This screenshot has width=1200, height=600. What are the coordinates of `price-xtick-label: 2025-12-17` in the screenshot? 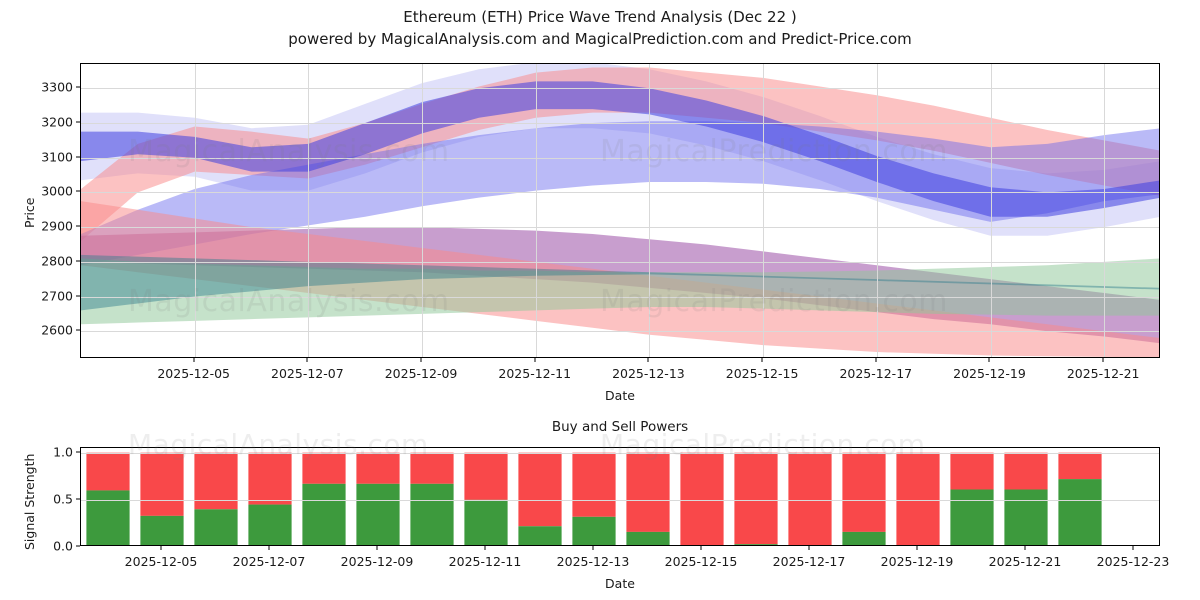 It's located at (876, 373).